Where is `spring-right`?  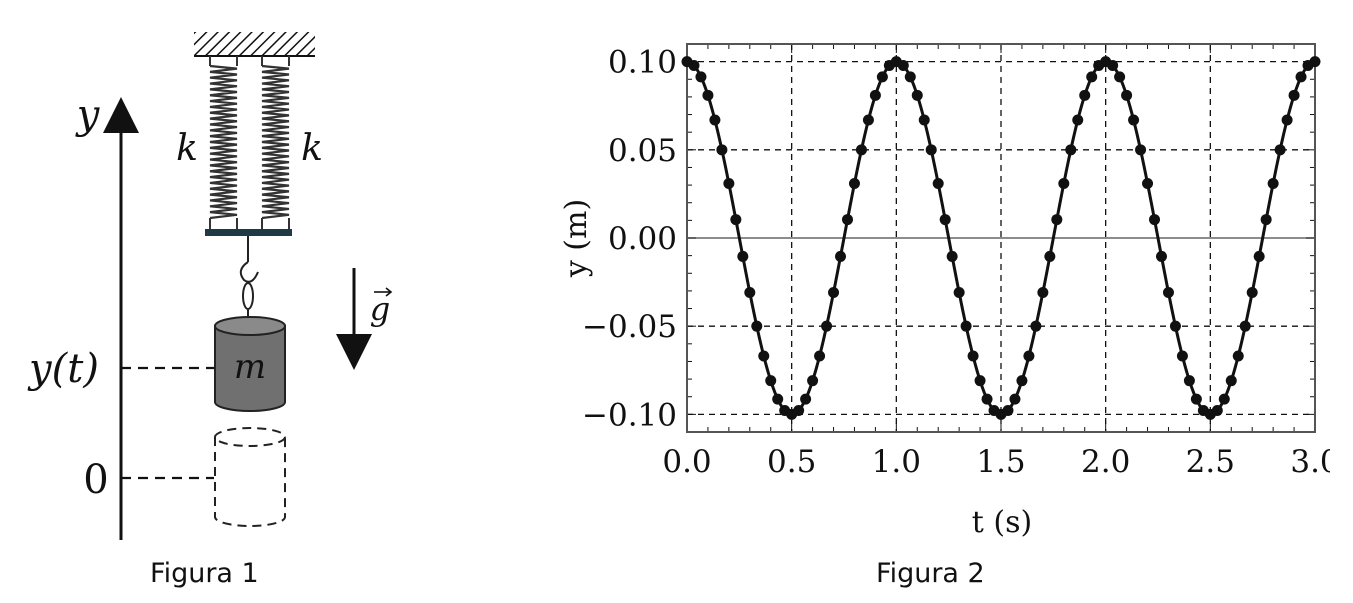 spring-right is located at coordinates (275, 144).